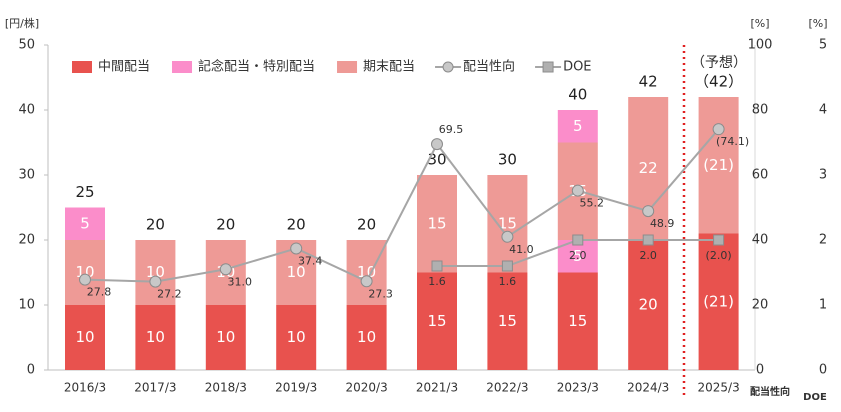 Image resolution: width=841 pixels, height=412 pixels. Describe the element at coordinates (662, 223) in the screenshot. I see `line-value-label: 48.9` at that location.